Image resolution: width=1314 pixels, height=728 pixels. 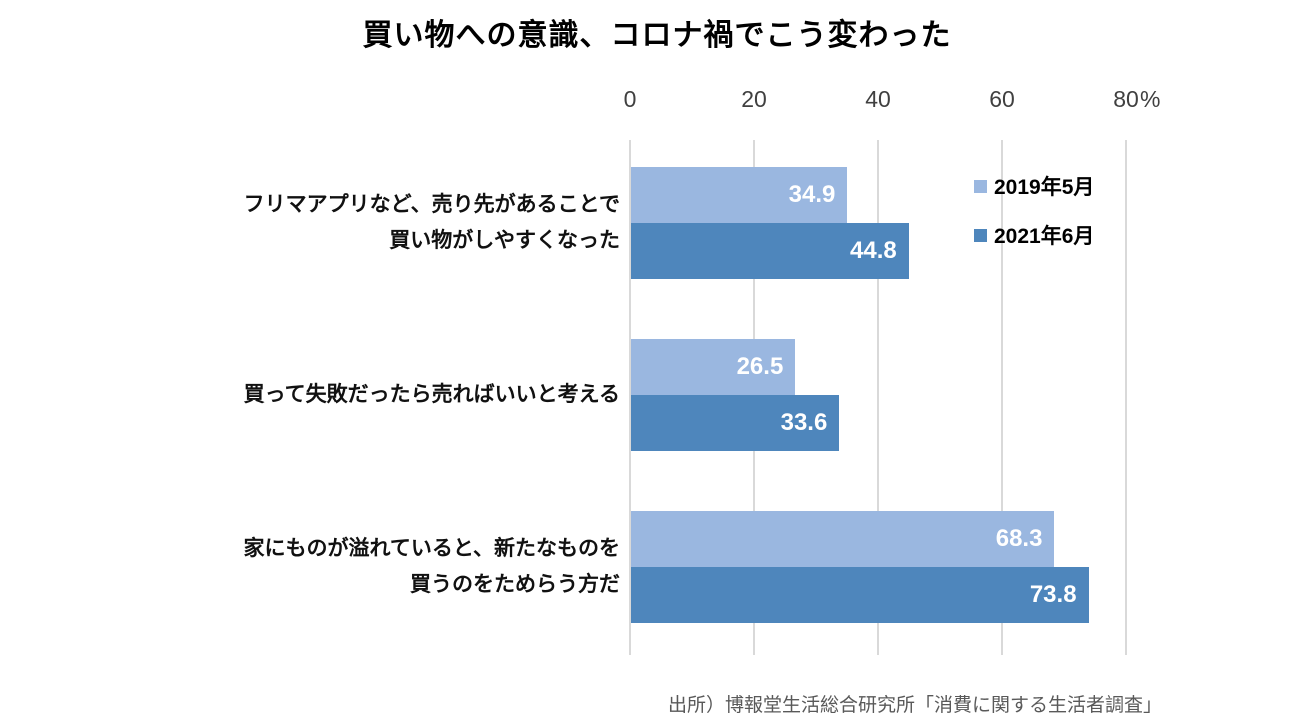 I want to click on legend-label: 2019年5月, so click(x=1044, y=187).